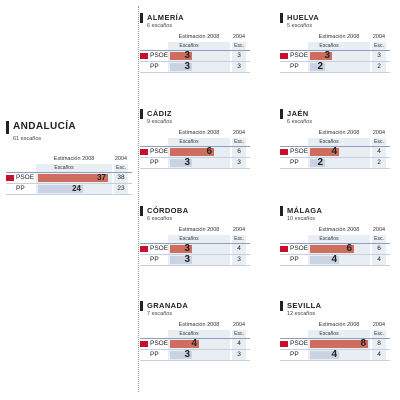 This screenshot has width=400, height=400. I want to click on panel-header: JAÉN, so click(336, 114).